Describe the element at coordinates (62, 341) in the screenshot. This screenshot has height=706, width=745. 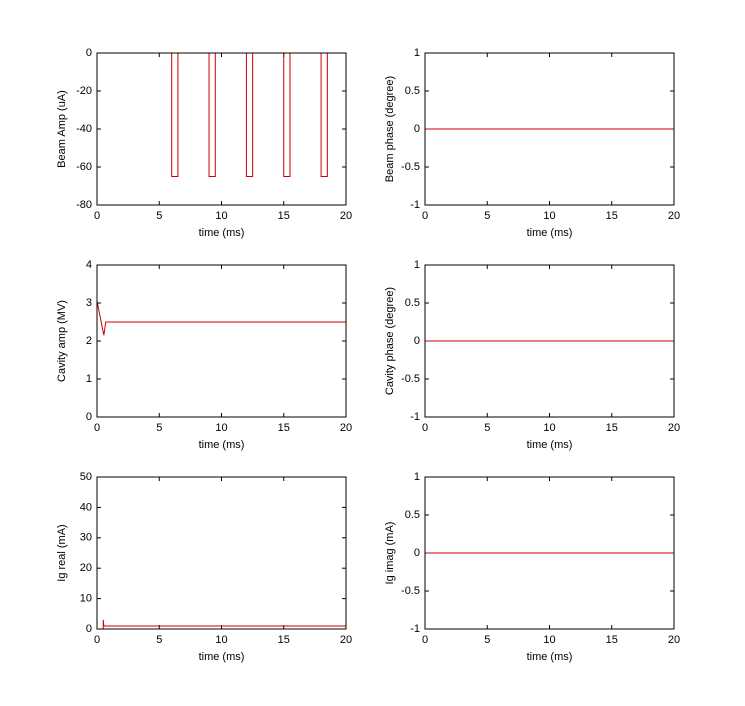
I see `y-axis-label: Cavity amp (MV)` at that location.